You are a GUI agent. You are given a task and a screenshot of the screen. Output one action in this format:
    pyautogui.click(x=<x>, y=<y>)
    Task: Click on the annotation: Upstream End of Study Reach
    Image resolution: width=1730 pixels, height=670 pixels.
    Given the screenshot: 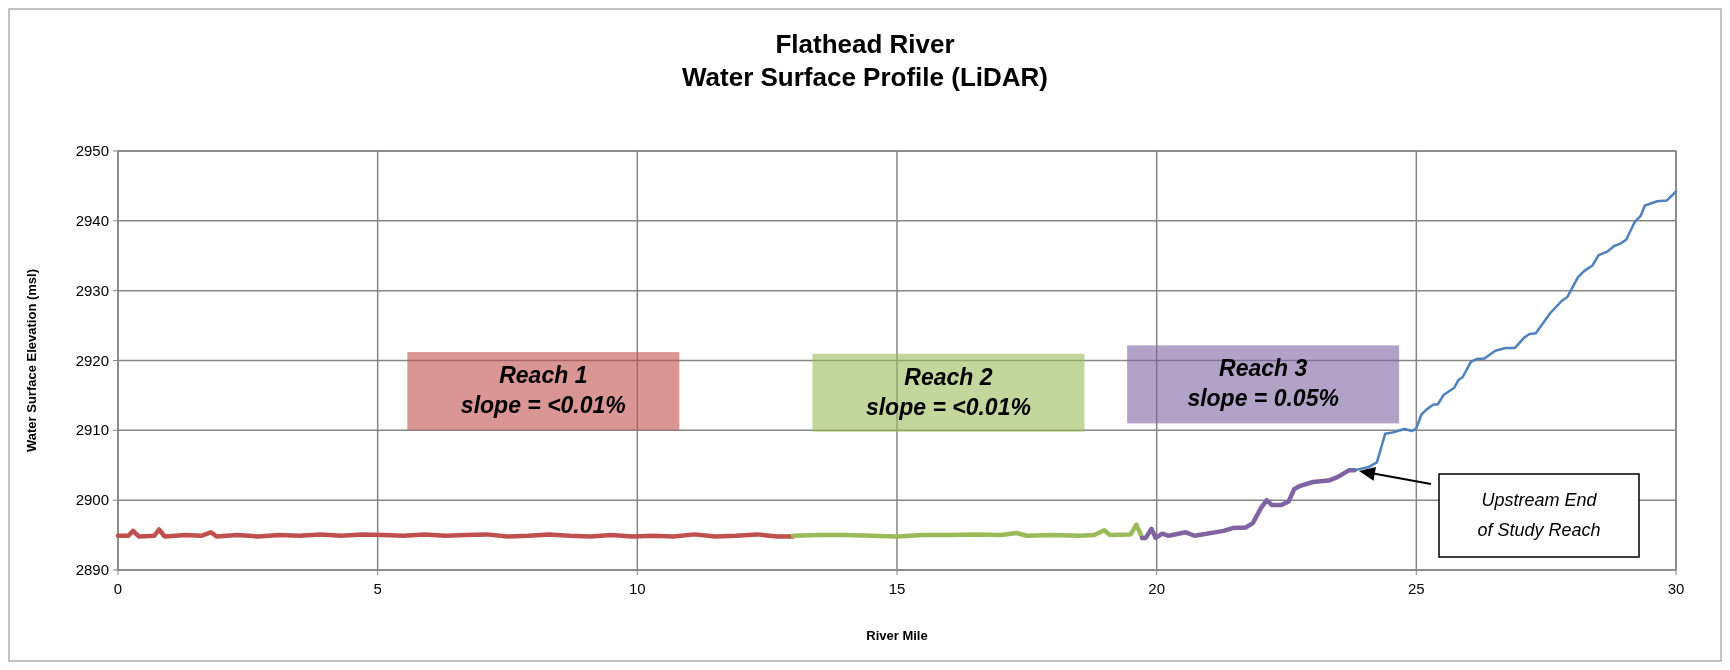 What is the action you would take?
    pyautogui.click(x=1539, y=515)
    